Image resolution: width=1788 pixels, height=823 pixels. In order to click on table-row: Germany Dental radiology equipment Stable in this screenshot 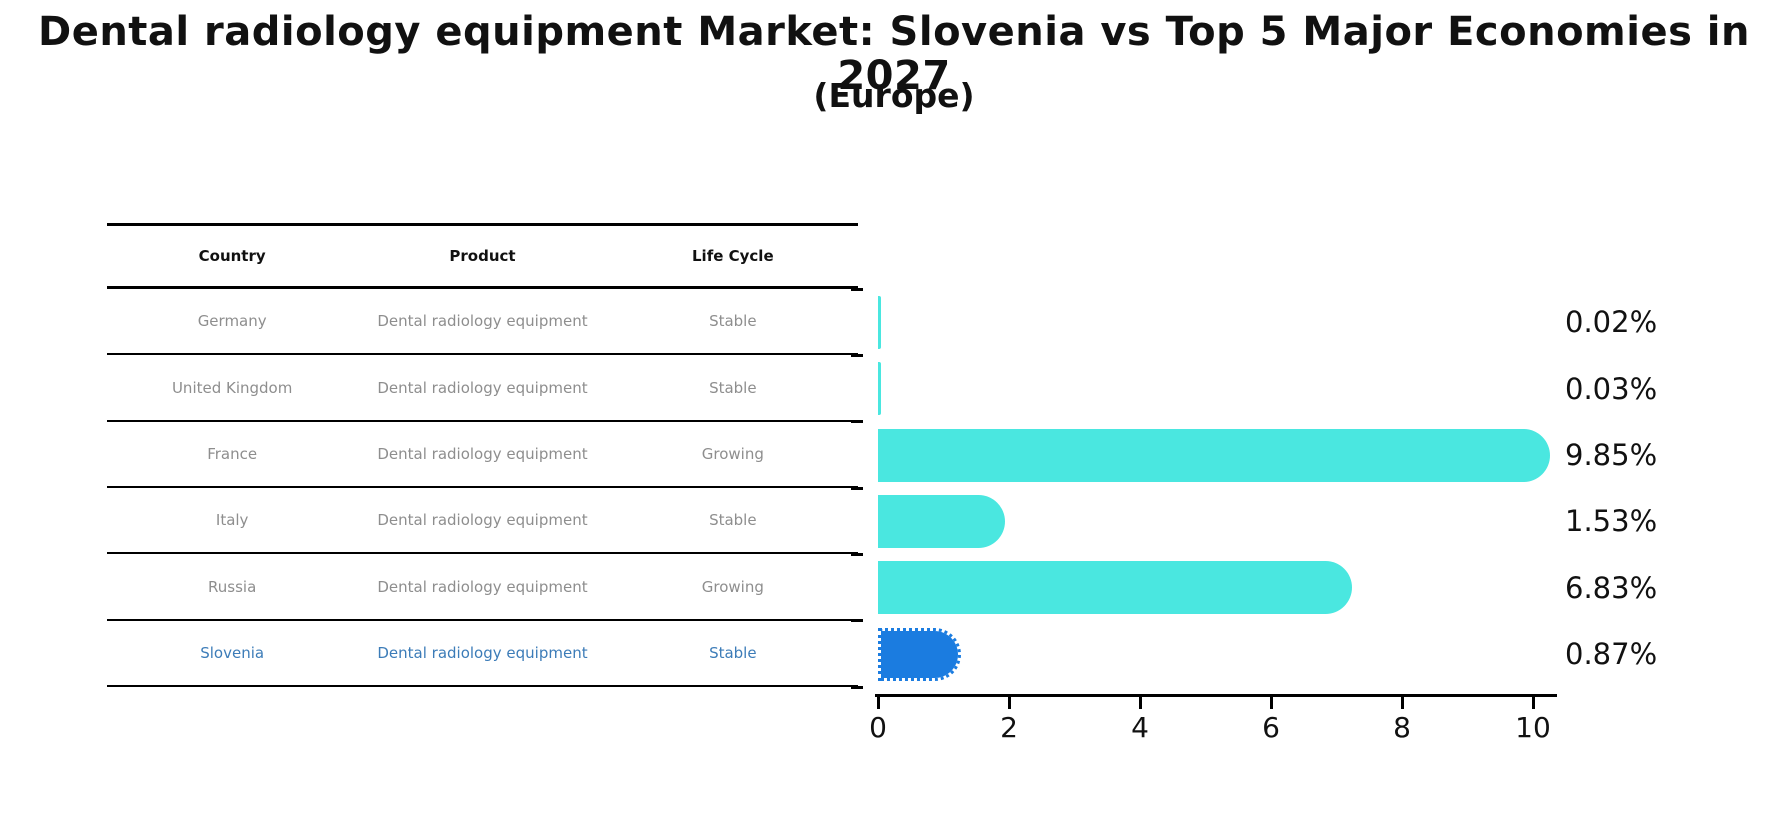, I will do `click(482, 322)`.